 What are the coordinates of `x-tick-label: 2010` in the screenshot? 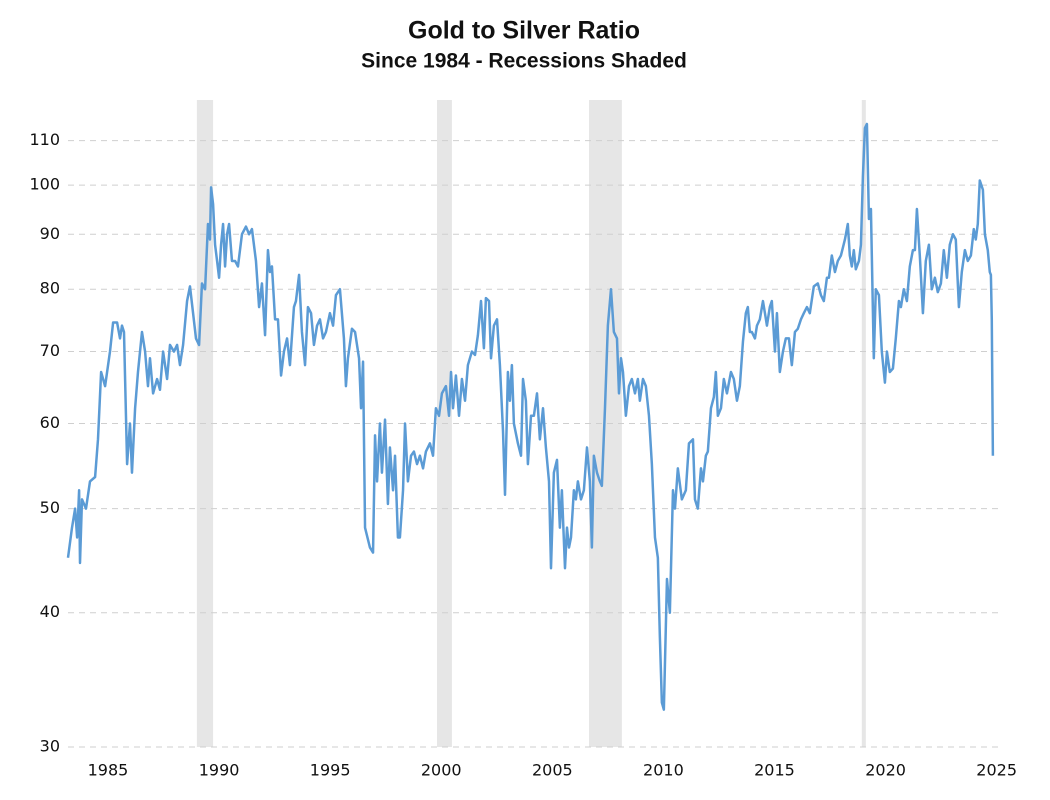 It's located at (663, 770).